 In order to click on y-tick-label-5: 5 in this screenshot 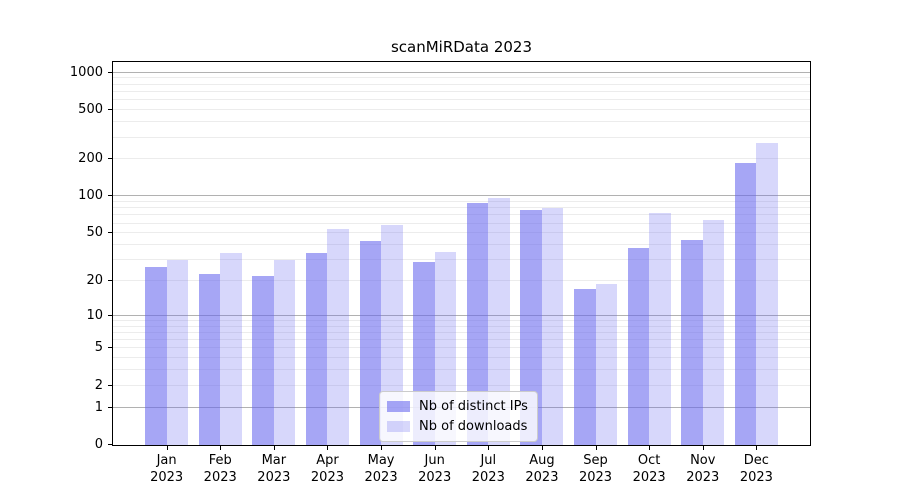, I will do `click(98, 348)`.